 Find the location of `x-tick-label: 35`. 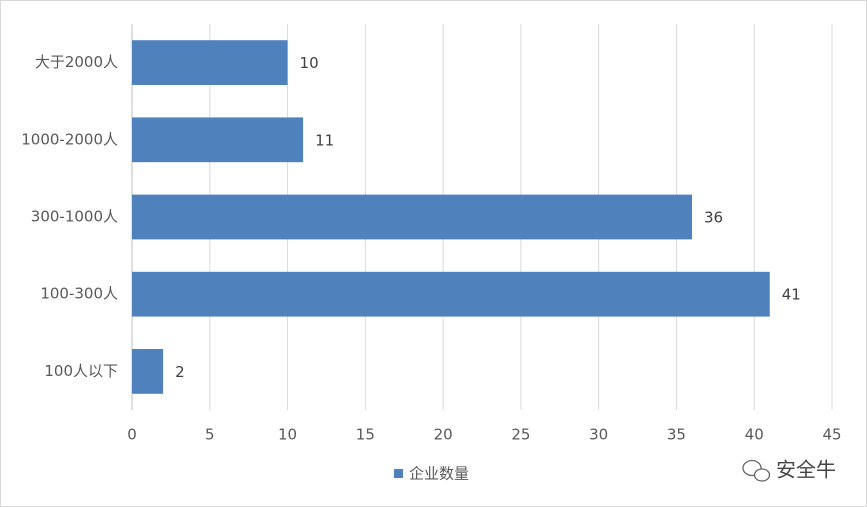

x-tick-label: 35 is located at coordinates (676, 435).